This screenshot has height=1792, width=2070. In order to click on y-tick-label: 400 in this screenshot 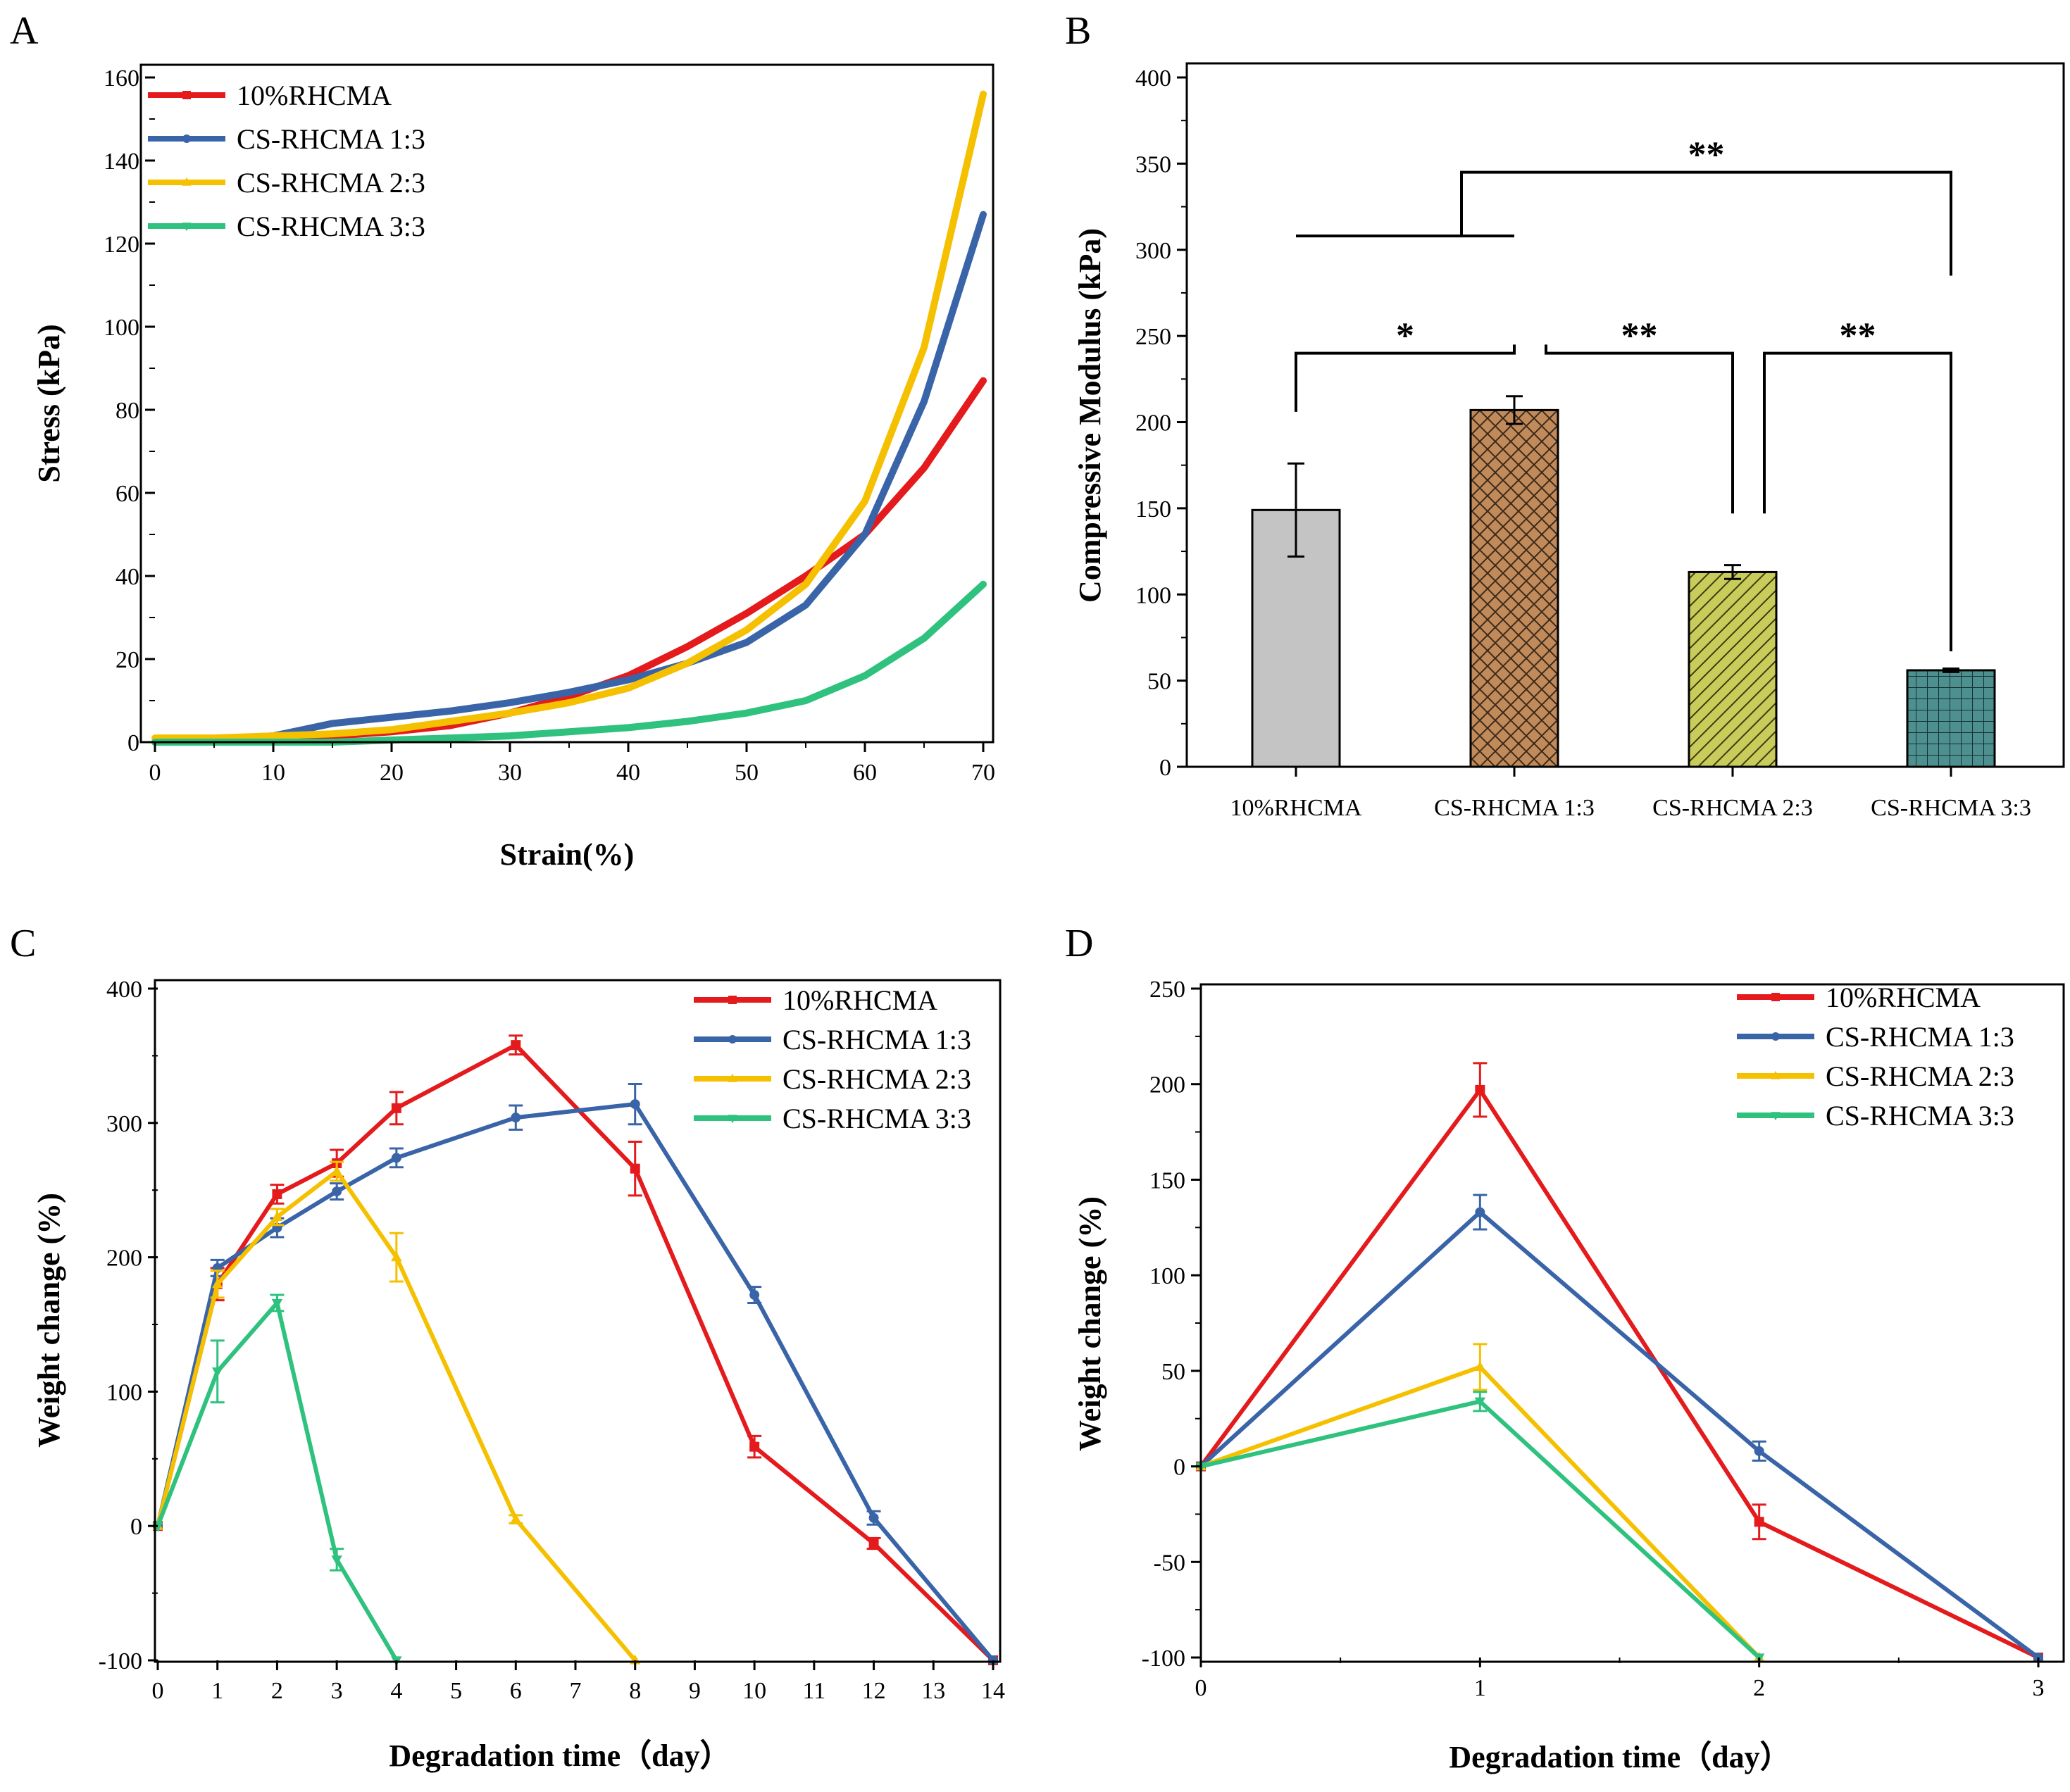, I will do `click(124, 990)`.